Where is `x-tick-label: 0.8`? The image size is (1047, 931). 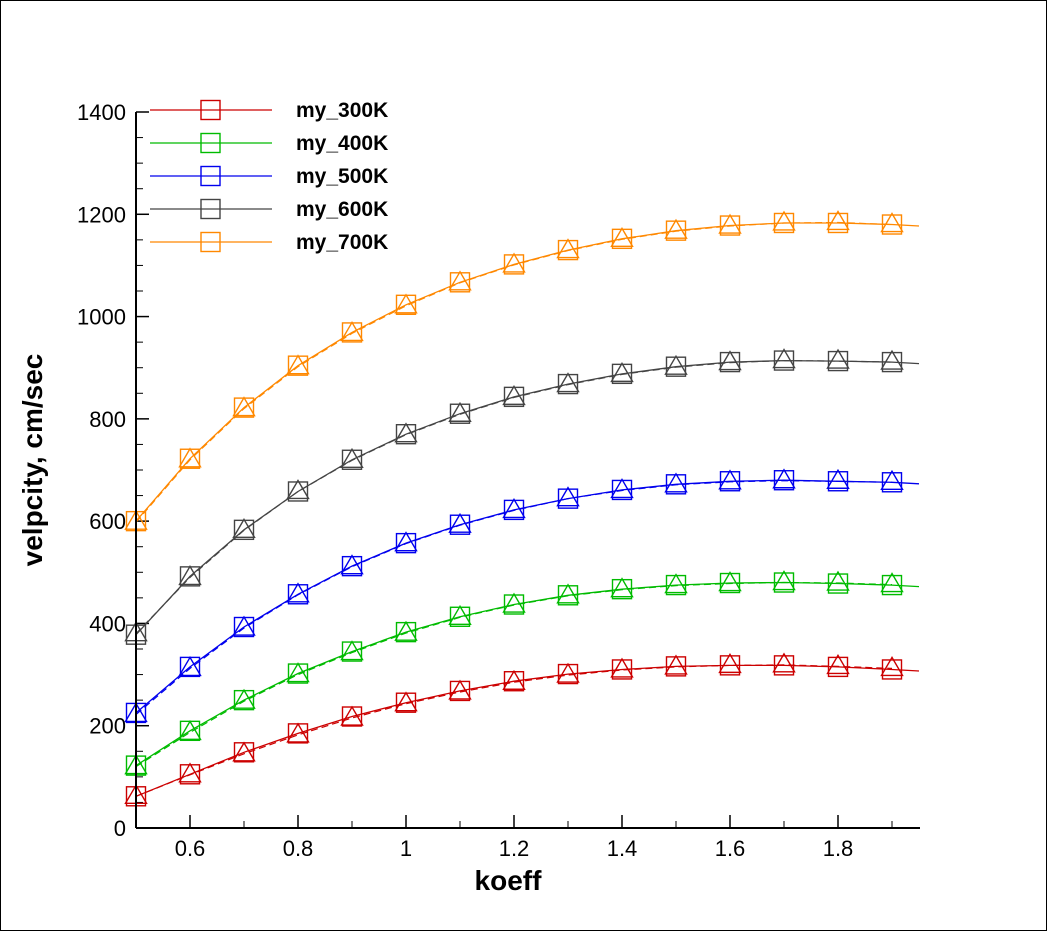 x-tick-label: 0.8 is located at coordinates (298, 848).